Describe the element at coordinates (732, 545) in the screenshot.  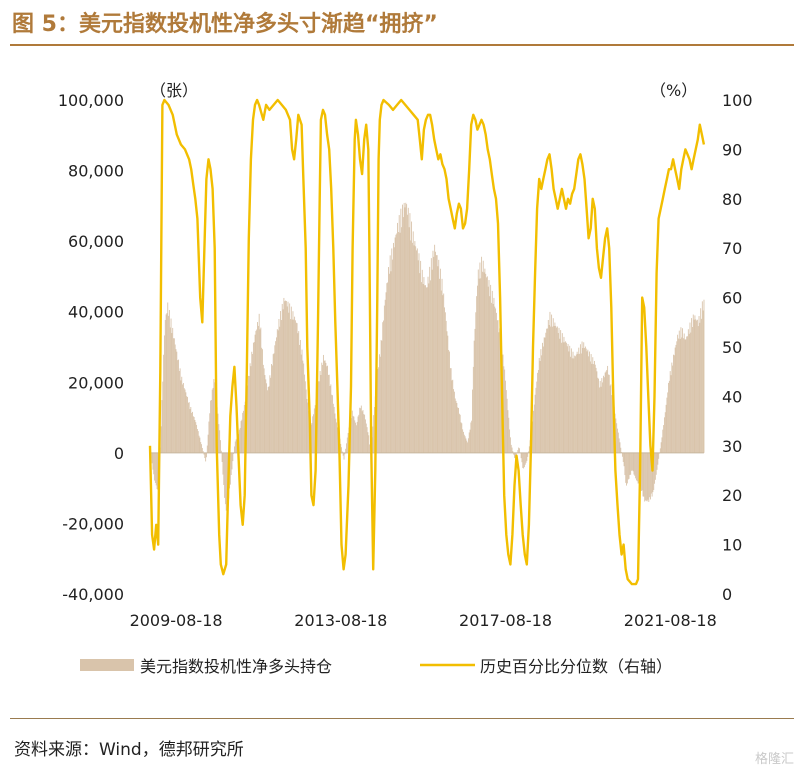
I see `right-tick-label: 10` at that location.